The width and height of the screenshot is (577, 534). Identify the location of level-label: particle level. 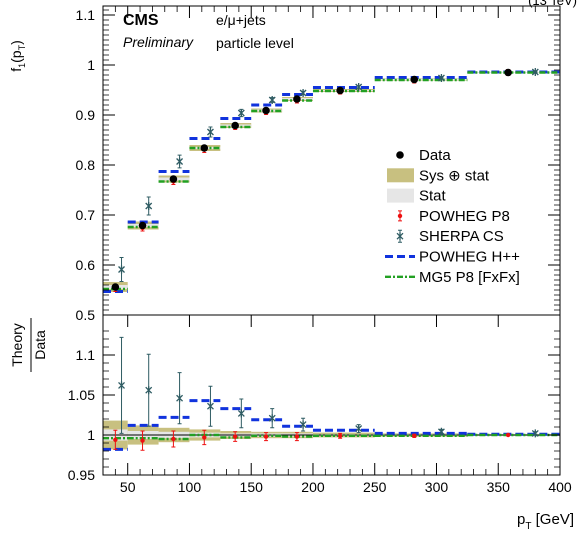
(255, 43).